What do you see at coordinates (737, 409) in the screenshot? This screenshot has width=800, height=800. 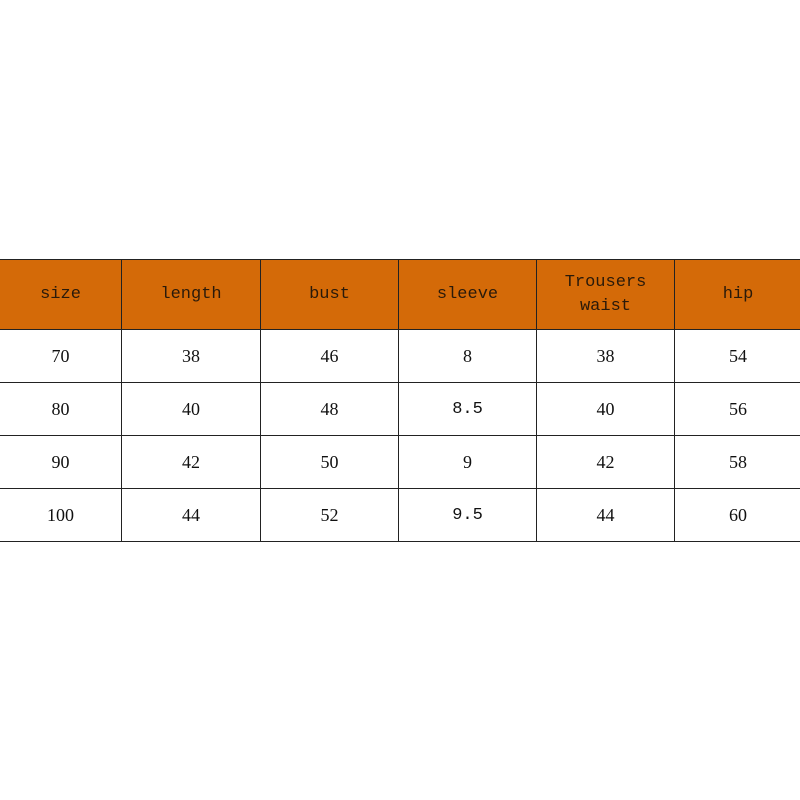 I see `table-cell: 56` at bounding box center [737, 409].